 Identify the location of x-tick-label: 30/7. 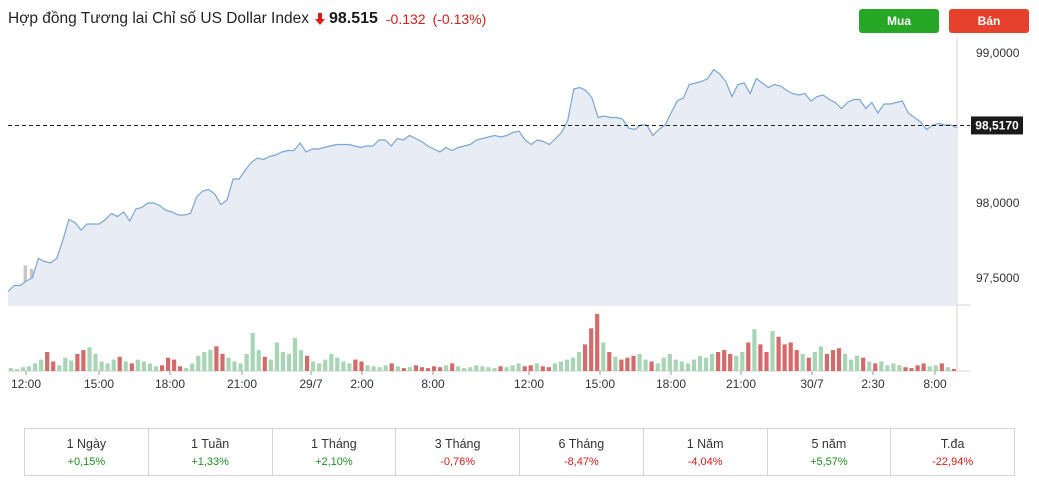
(812, 383).